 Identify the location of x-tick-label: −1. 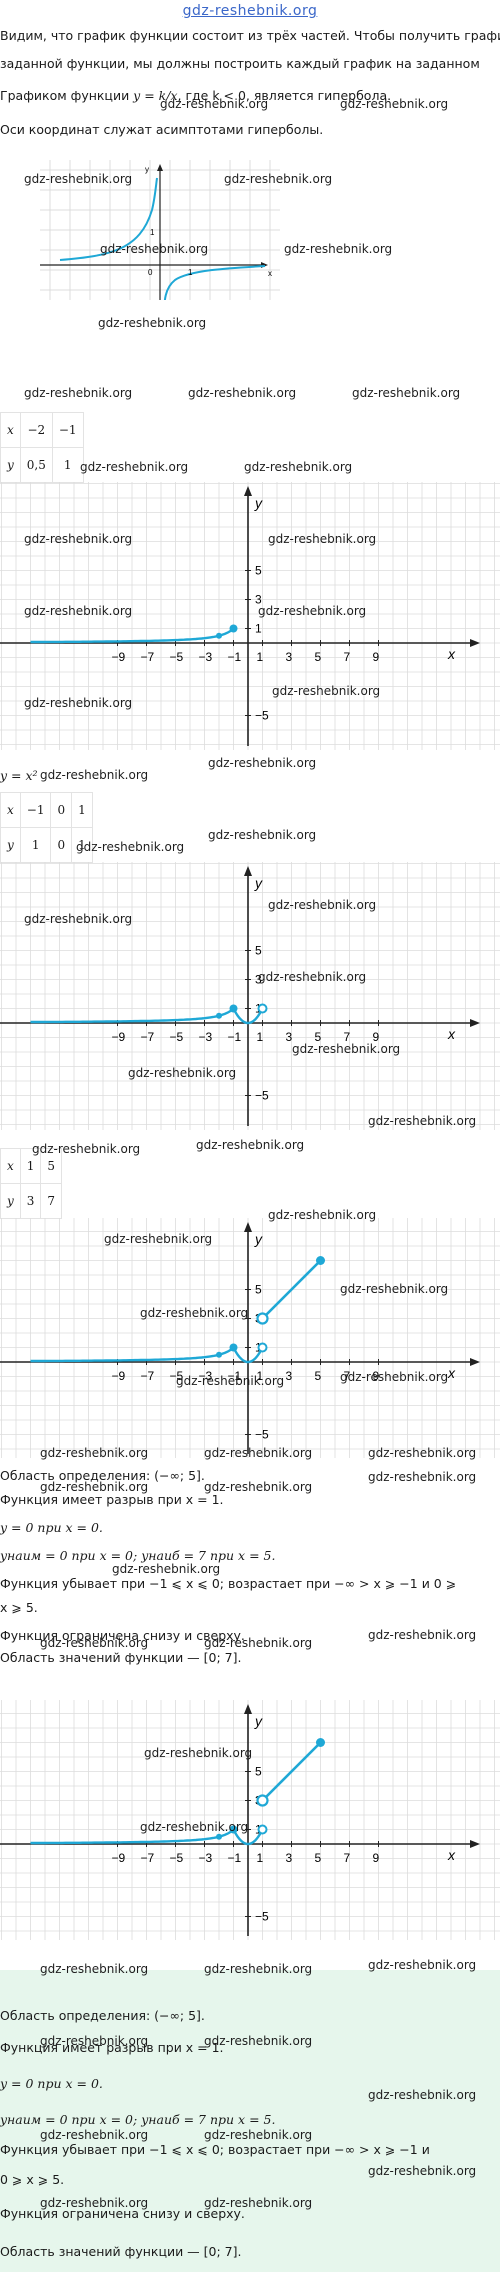
(235, 657).